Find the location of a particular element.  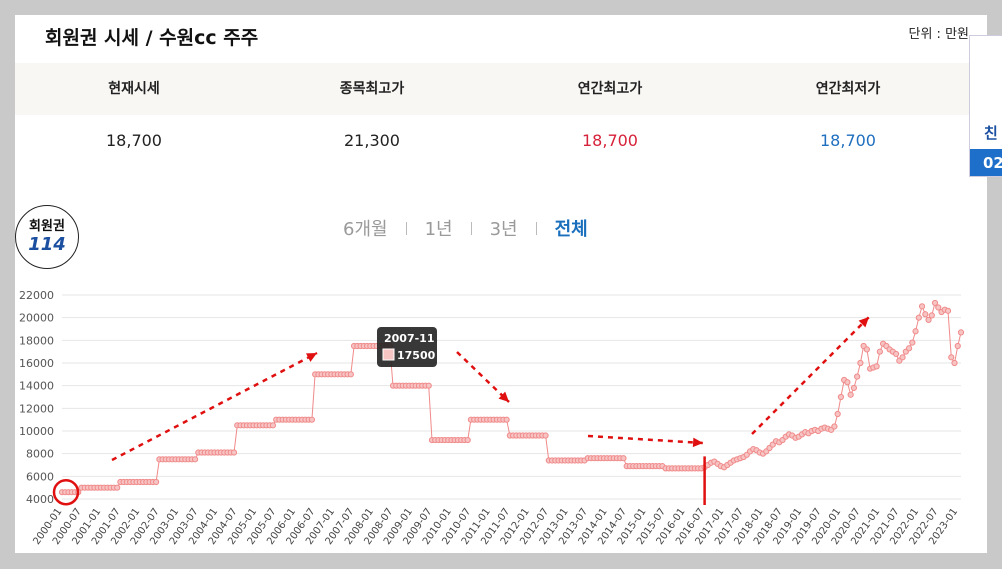

tab-6-months: 6개월 is located at coordinates (365, 229).